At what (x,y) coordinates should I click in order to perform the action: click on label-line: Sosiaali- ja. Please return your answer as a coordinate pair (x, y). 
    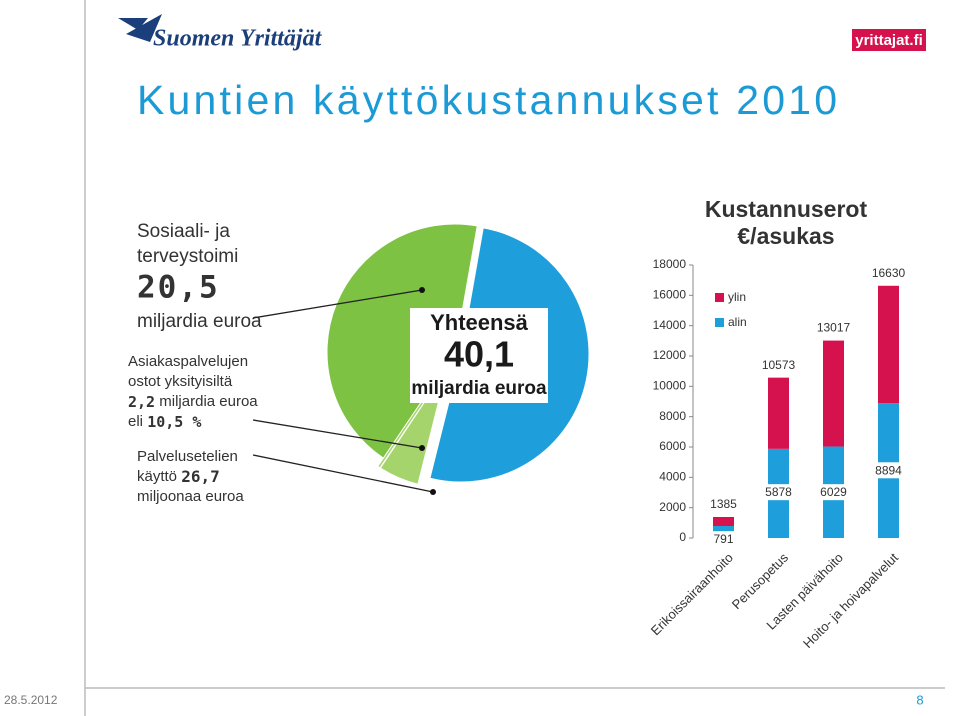
    Looking at the image, I should click on (183, 231).